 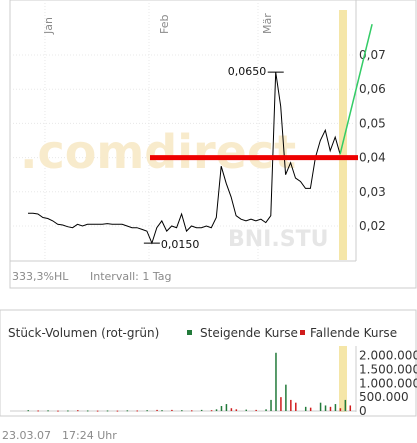 What do you see at coordinates (388, 369) in the screenshot?
I see `volume-y-tick-label: 1.500.000` at bounding box center [388, 369].